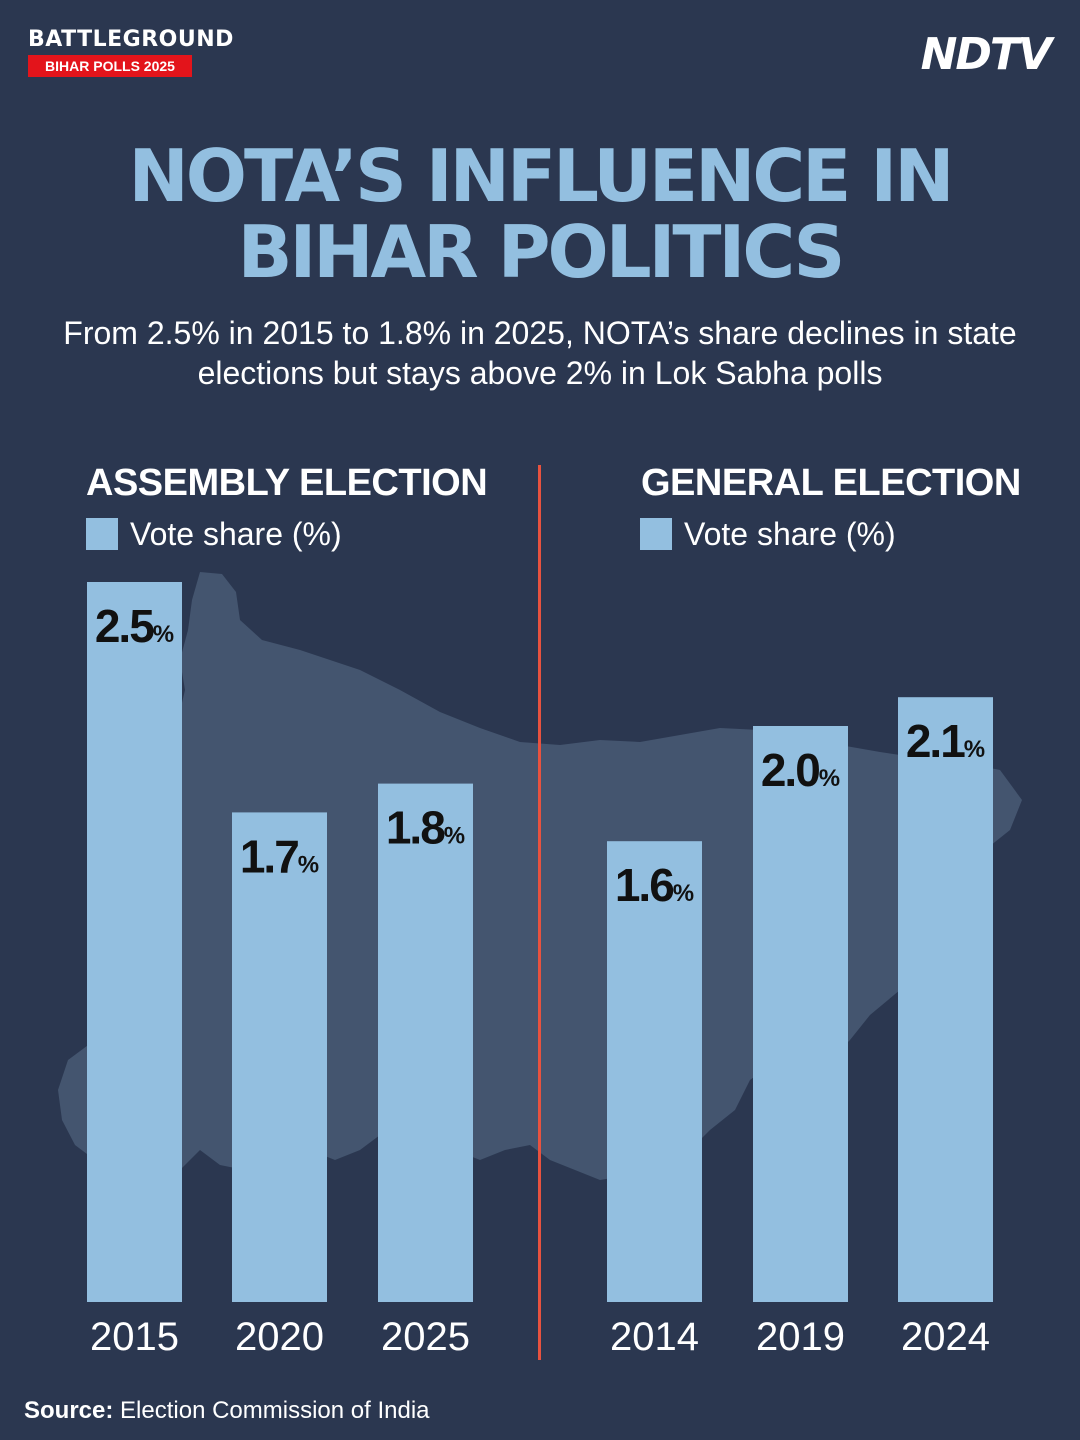  What do you see at coordinates (654, 1337) in the screenshot?
I see `category-label-2014: 2014` at bounding box center [654, 1337].